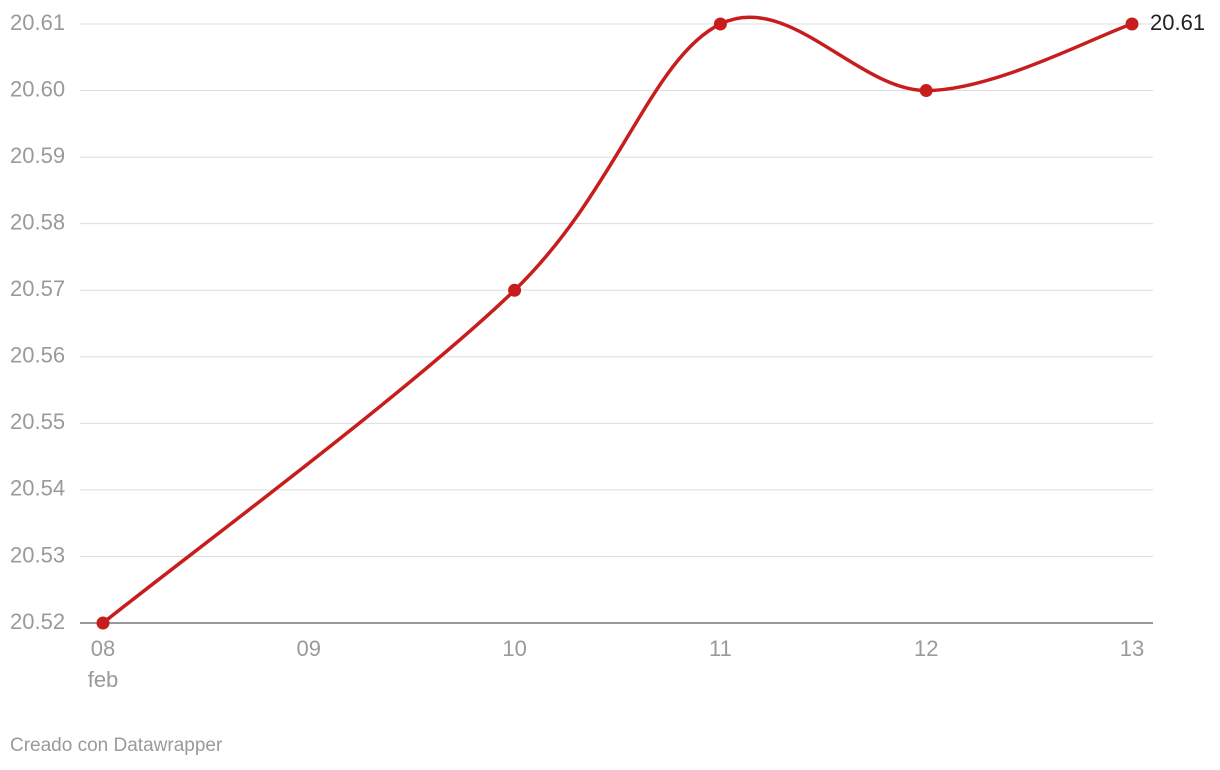  What do you see at coordinates (37, 155) in the screenshot?
I see `y-tick-label: 20.59` at bounding box center [37, 155].